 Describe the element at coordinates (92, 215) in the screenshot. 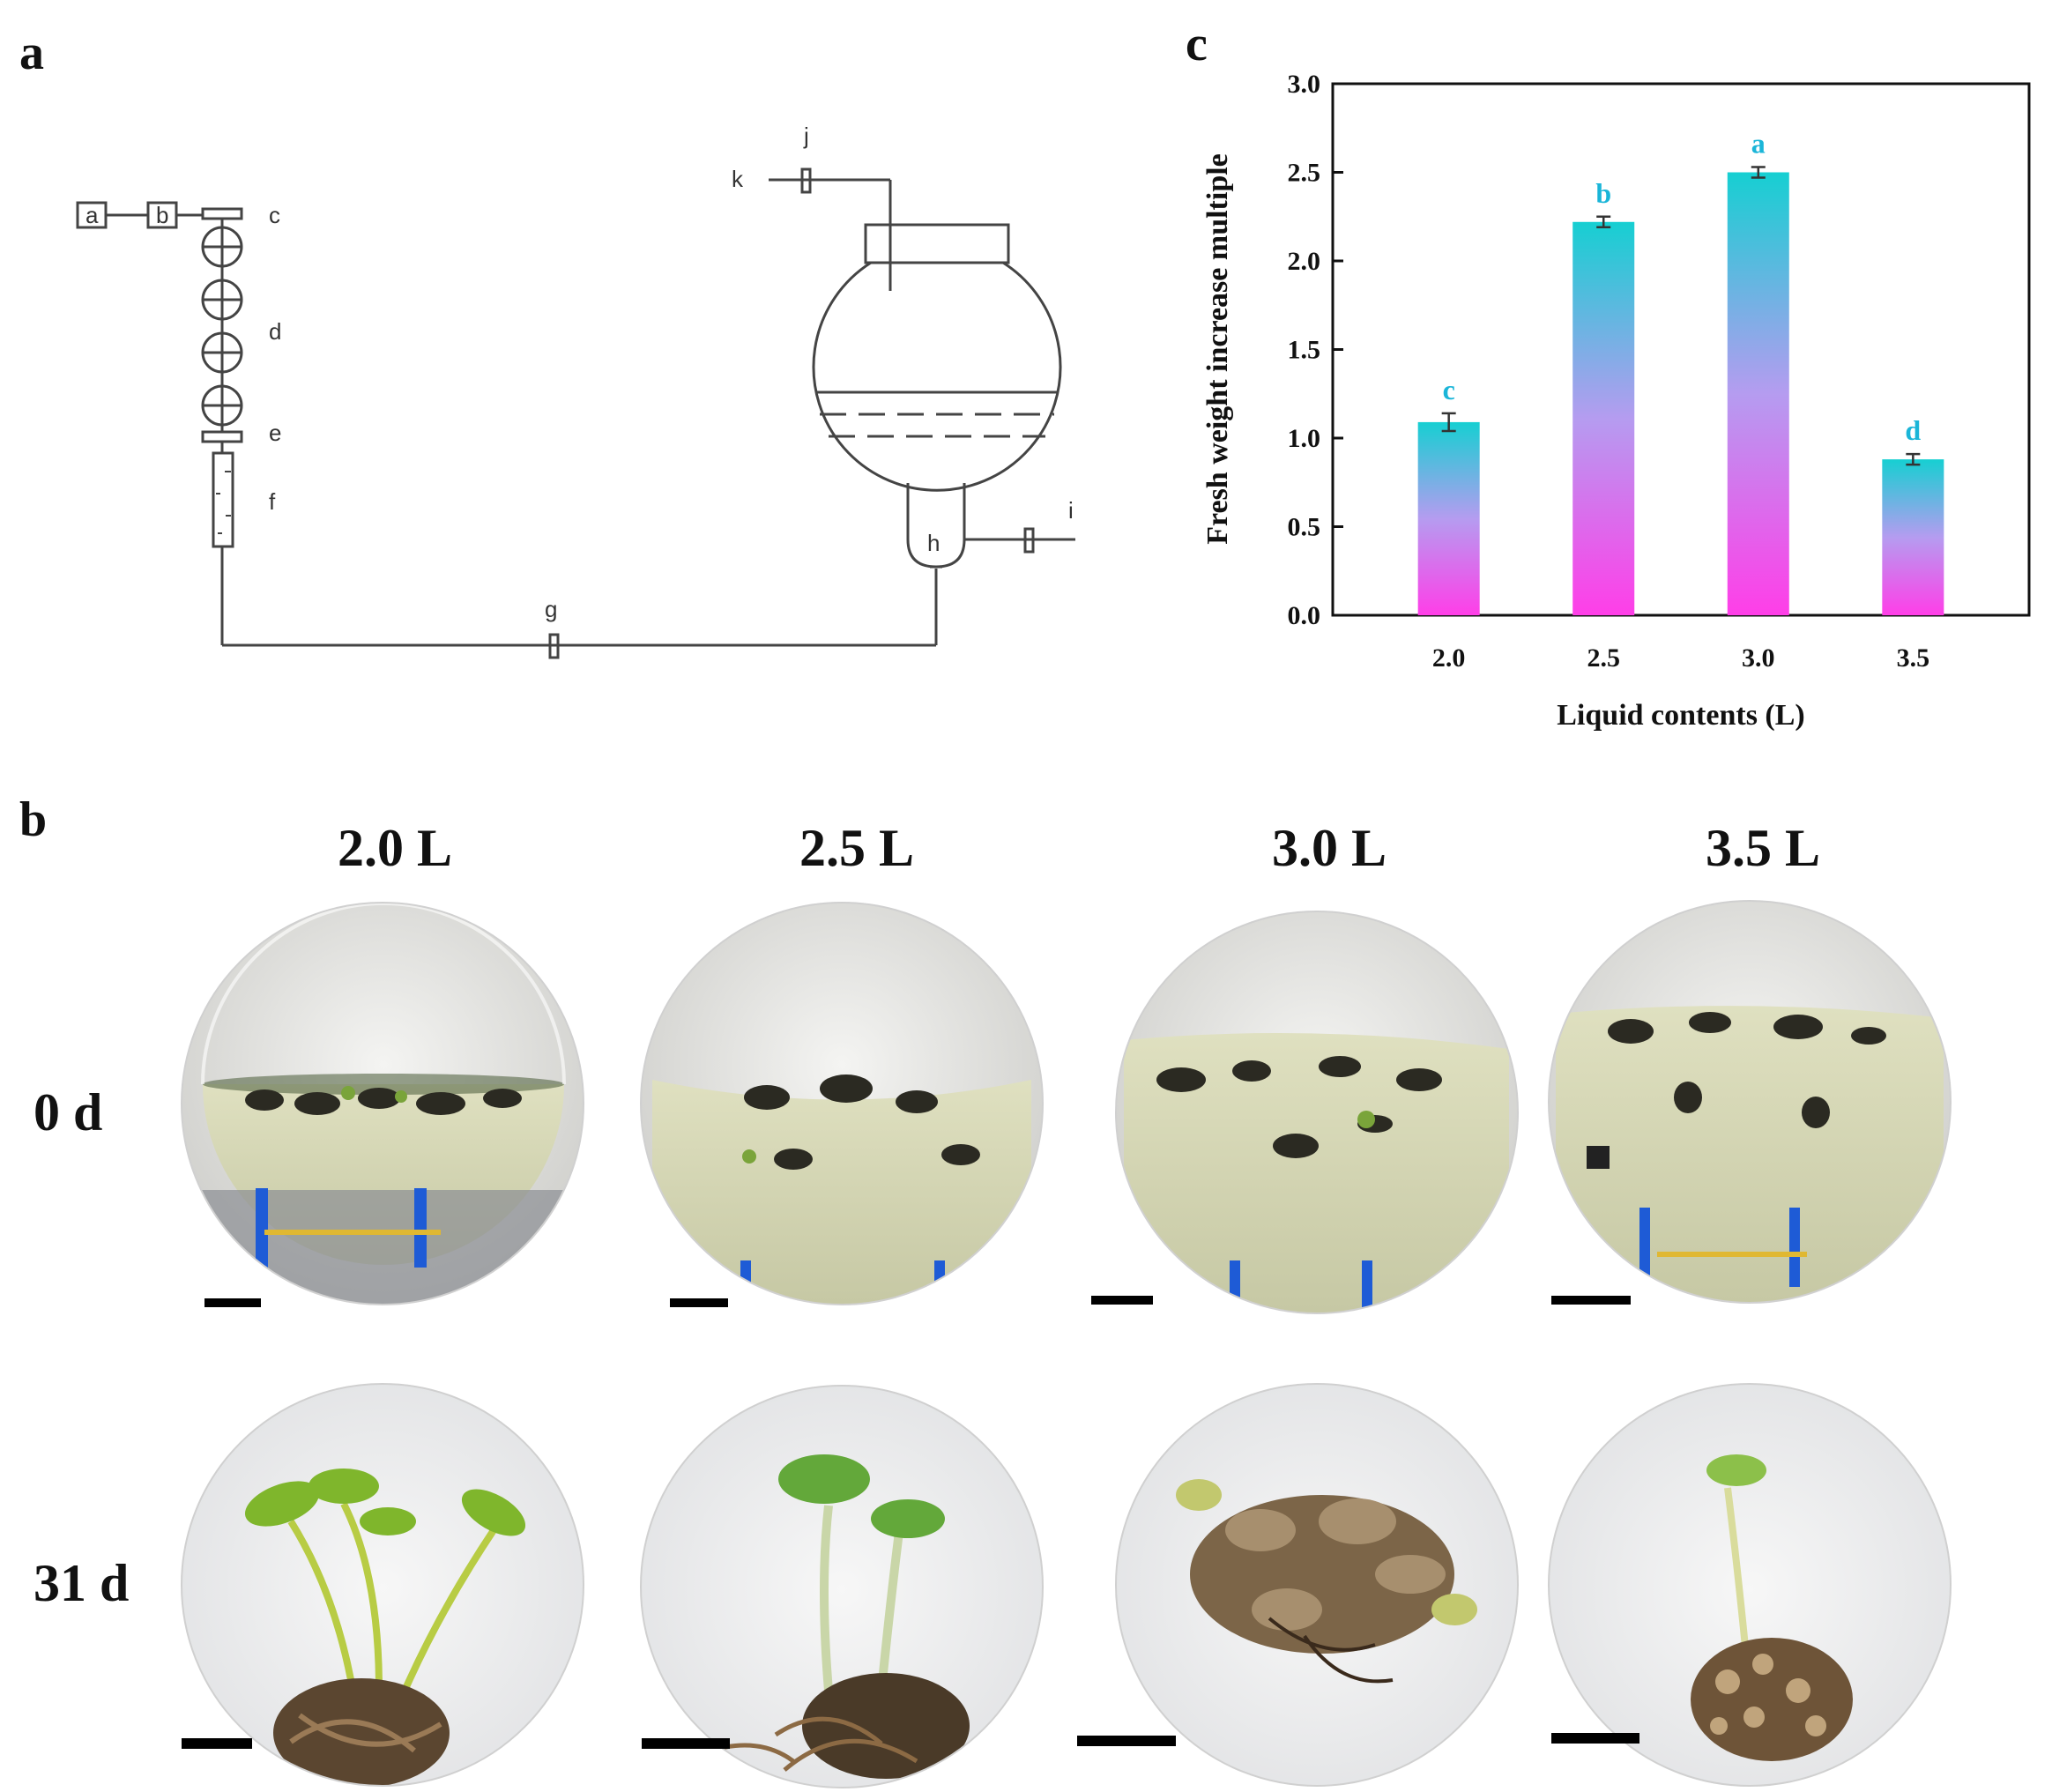

I see `schematic-label-a: a` at that location.